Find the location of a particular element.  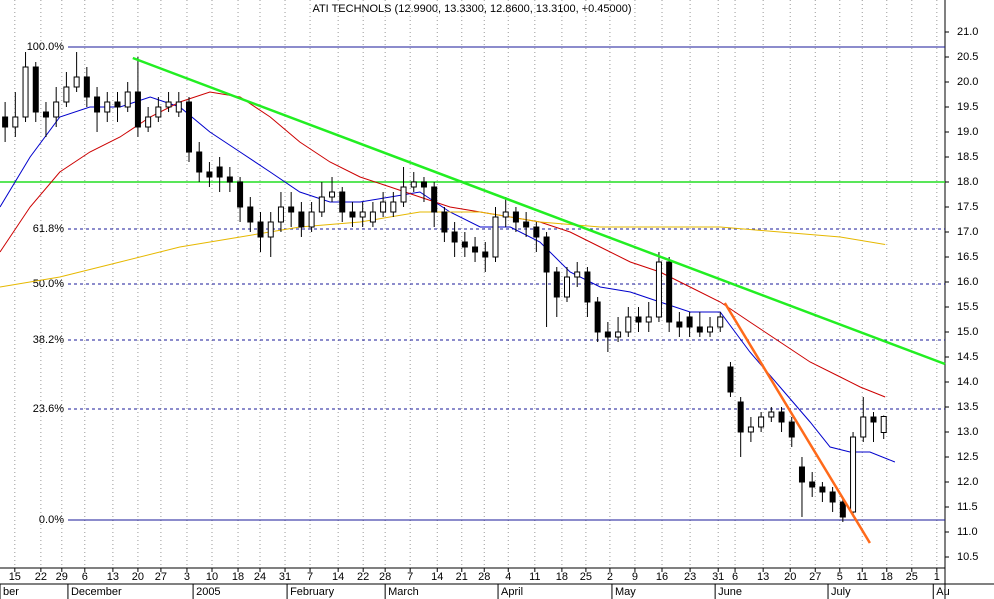

x-tick-label: 4 is located at coordinates (508, 577).